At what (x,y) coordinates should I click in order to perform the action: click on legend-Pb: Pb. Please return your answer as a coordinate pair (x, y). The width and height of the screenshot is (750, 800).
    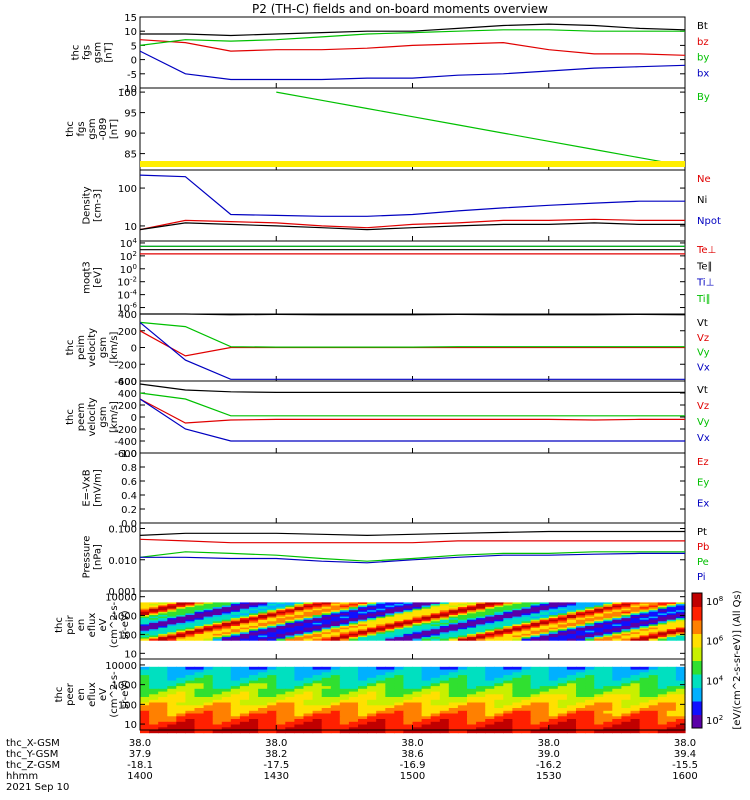
    Looking at the image, I should click on (703, 547).